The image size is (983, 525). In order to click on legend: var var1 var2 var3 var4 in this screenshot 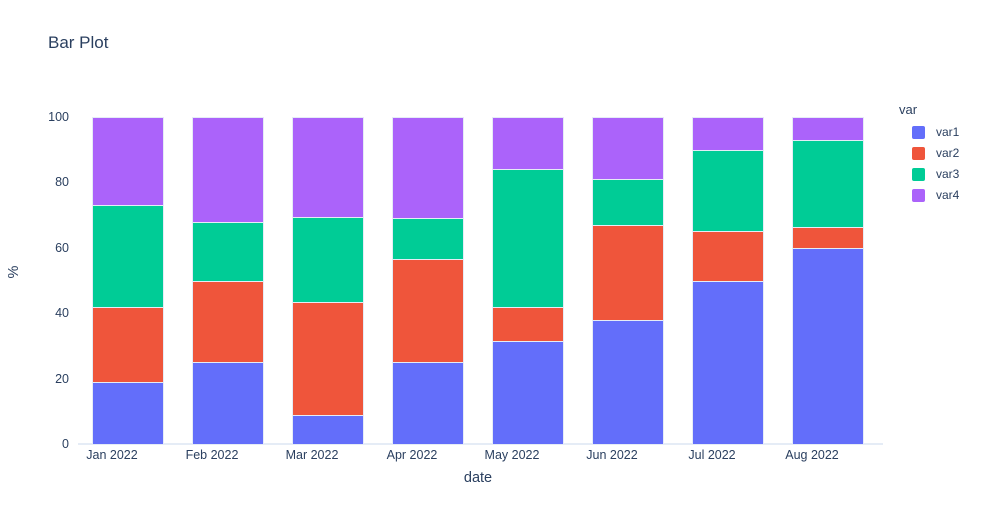, I will do `click(939, 156)`.